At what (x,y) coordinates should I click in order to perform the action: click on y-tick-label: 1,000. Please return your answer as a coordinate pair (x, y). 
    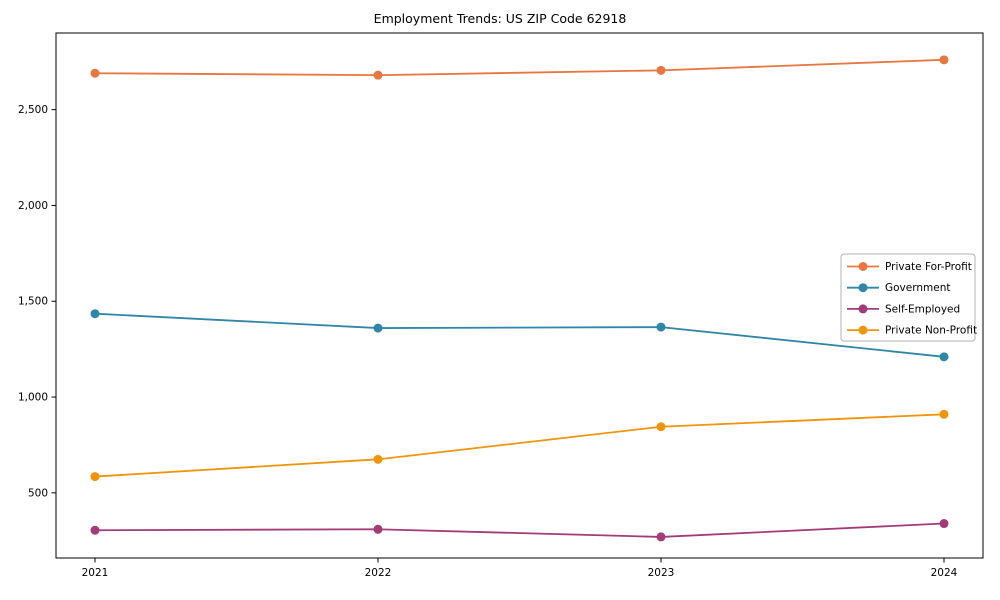
    Looking at the image, I should click on (33, 398).